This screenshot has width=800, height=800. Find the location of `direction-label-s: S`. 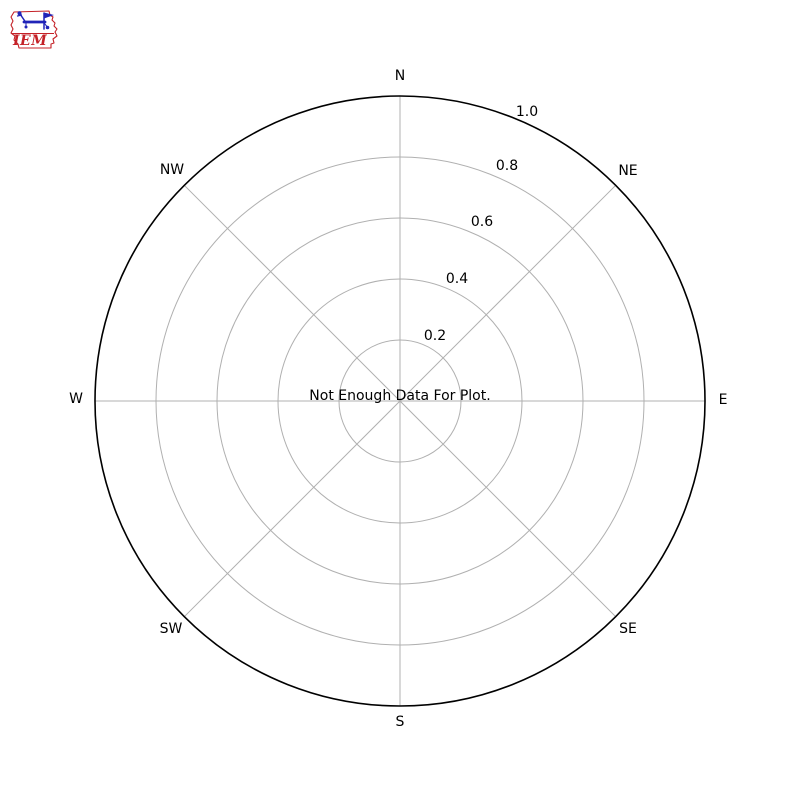

direction-label-s: S is located at coordinates (400, 722).